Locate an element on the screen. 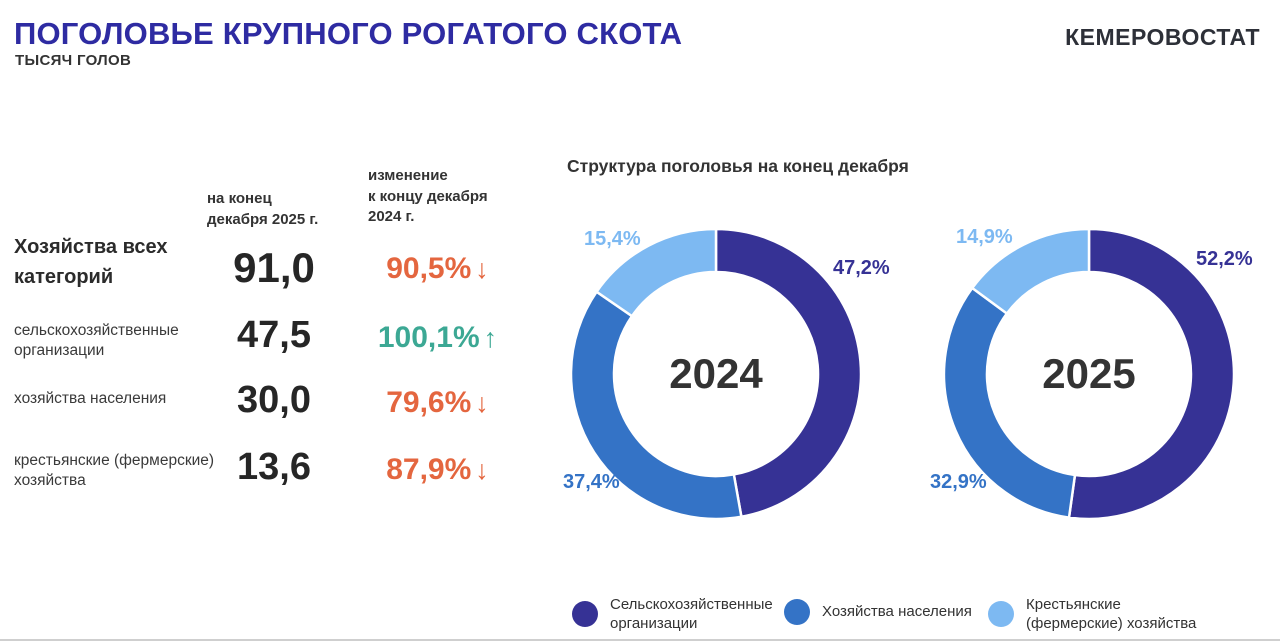 This screenshot has height=641, width=1280. legend-dot-household is located at coordinates (797, 612).